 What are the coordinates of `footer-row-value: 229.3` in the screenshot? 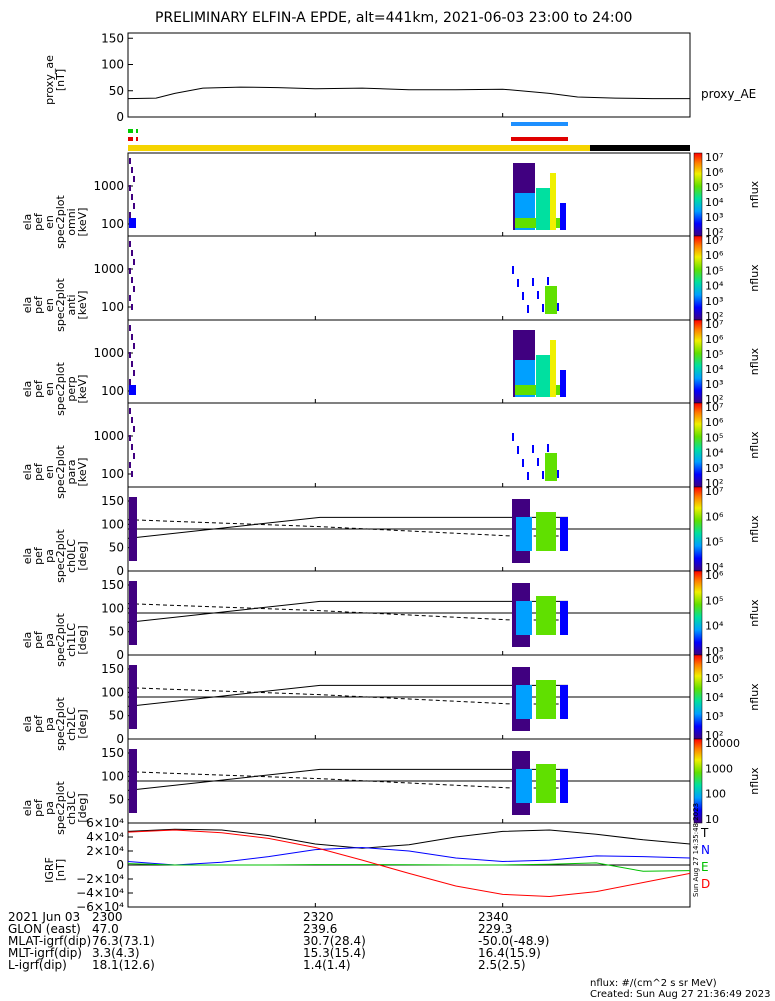 It's located at (495, 929).